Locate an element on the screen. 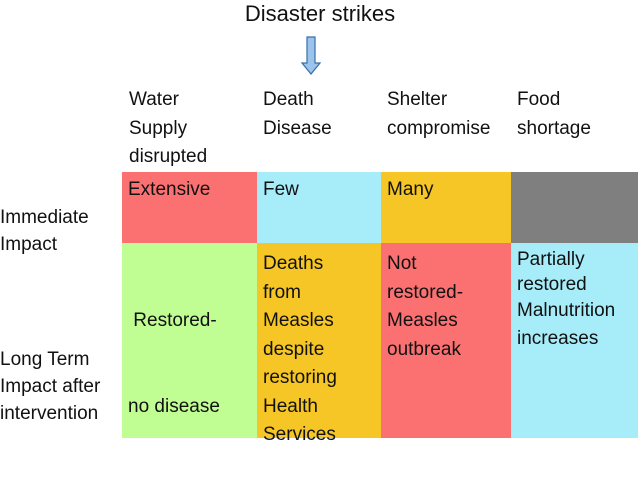  row-header-long-term-impact: Long Term Impact after intervention is located at coordinates (50, 386).